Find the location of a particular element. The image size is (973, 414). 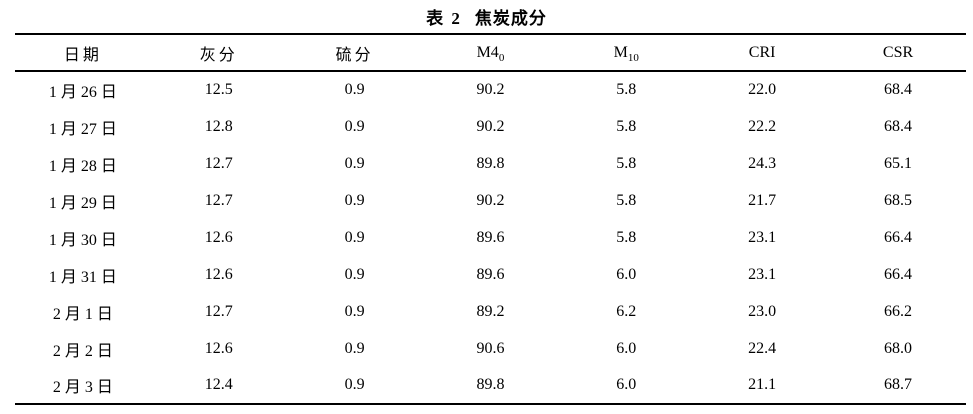

cell-date: 1 月 28 日 is located at coordinates (82, 166).